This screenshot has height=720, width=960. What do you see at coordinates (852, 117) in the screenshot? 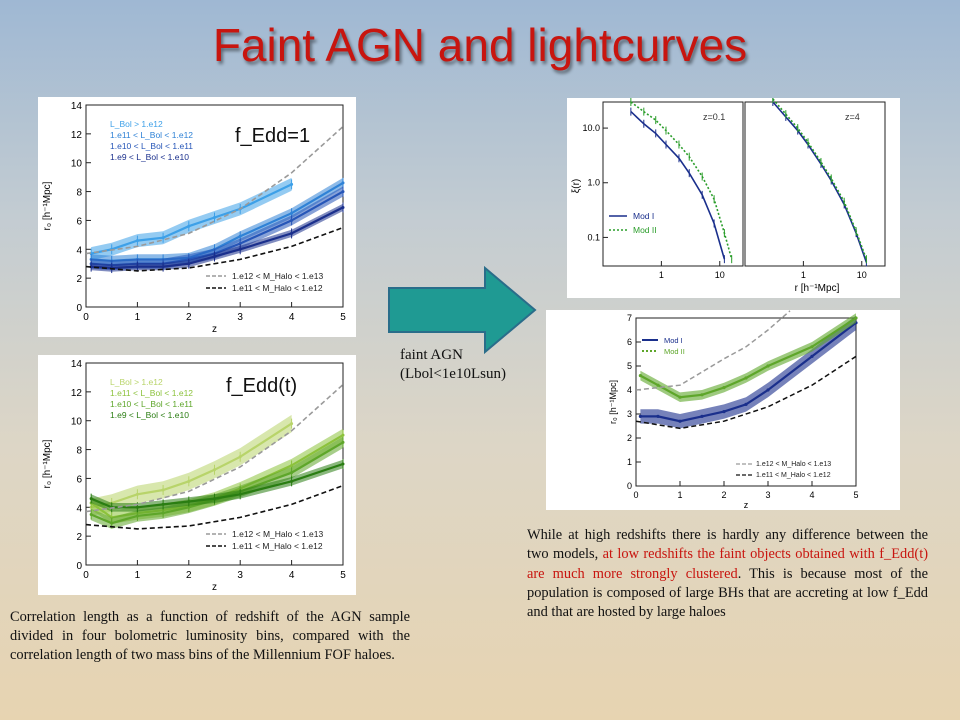
I see `xi-panel-label: z=4` at bounding box center [852, 117].